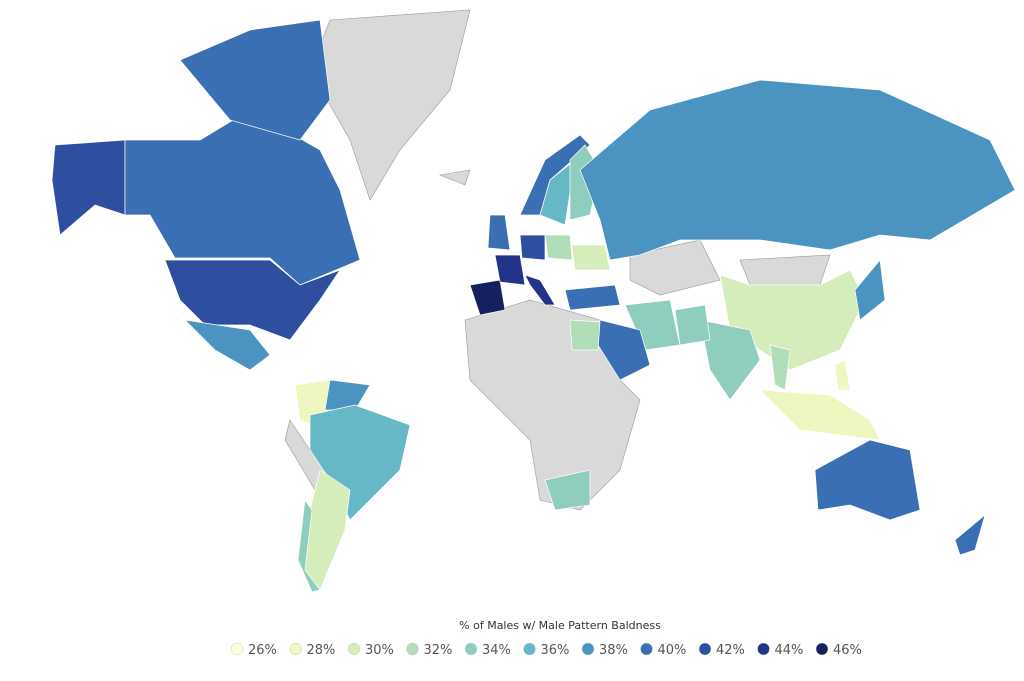  What do you see at coordinates (321, 650) in the screenshot?
I see `legend-label: 28%` at bounding box center [321, 650].